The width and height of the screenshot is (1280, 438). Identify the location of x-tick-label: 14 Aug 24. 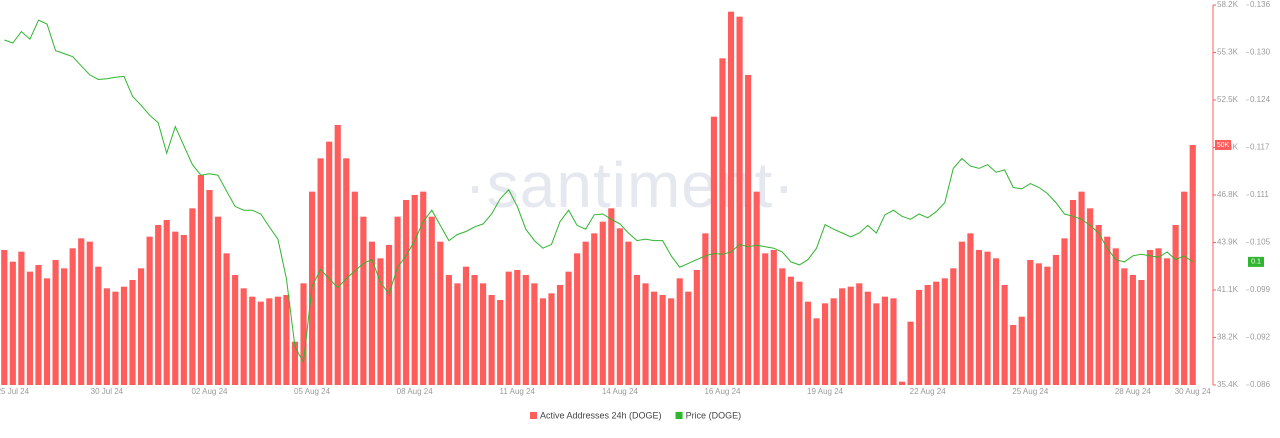
(620, 391).